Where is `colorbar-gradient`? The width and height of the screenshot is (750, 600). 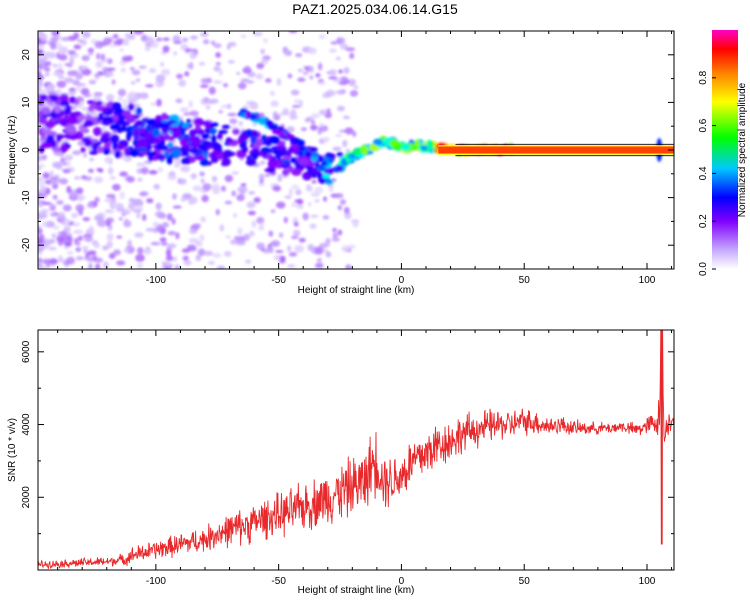
colorbar-gradient is located at coordinates (725, 149).